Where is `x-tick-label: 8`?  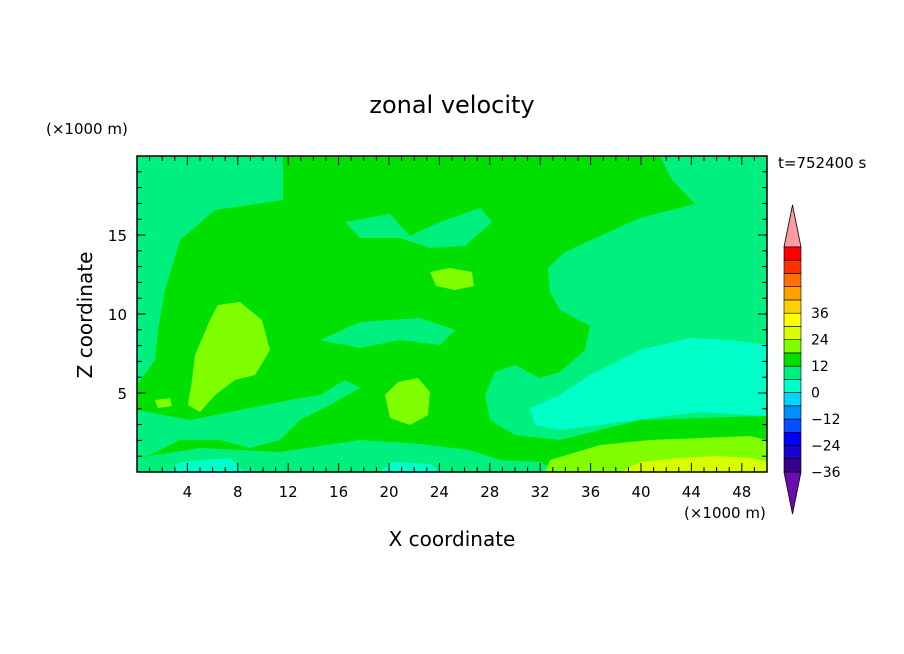
x-tick-label: 8 is located at coordinates (238, 492).